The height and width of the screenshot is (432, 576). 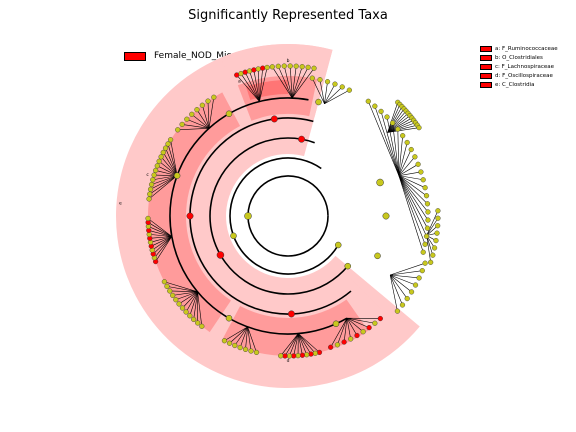 I want to click on clade-letter-c: c, so click(x=147, y=175).